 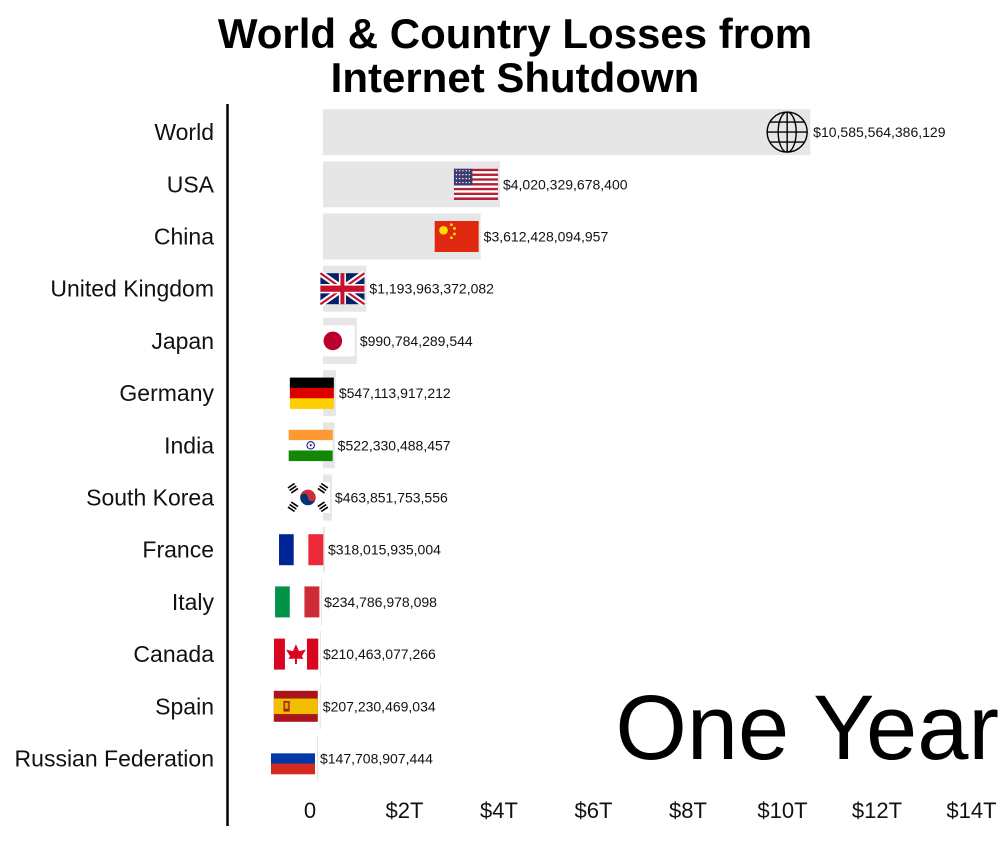 What do you see at coordinates (295, 706) in the screenshot?
I see `spain-flag-icon` at bounding box center [295, 706].